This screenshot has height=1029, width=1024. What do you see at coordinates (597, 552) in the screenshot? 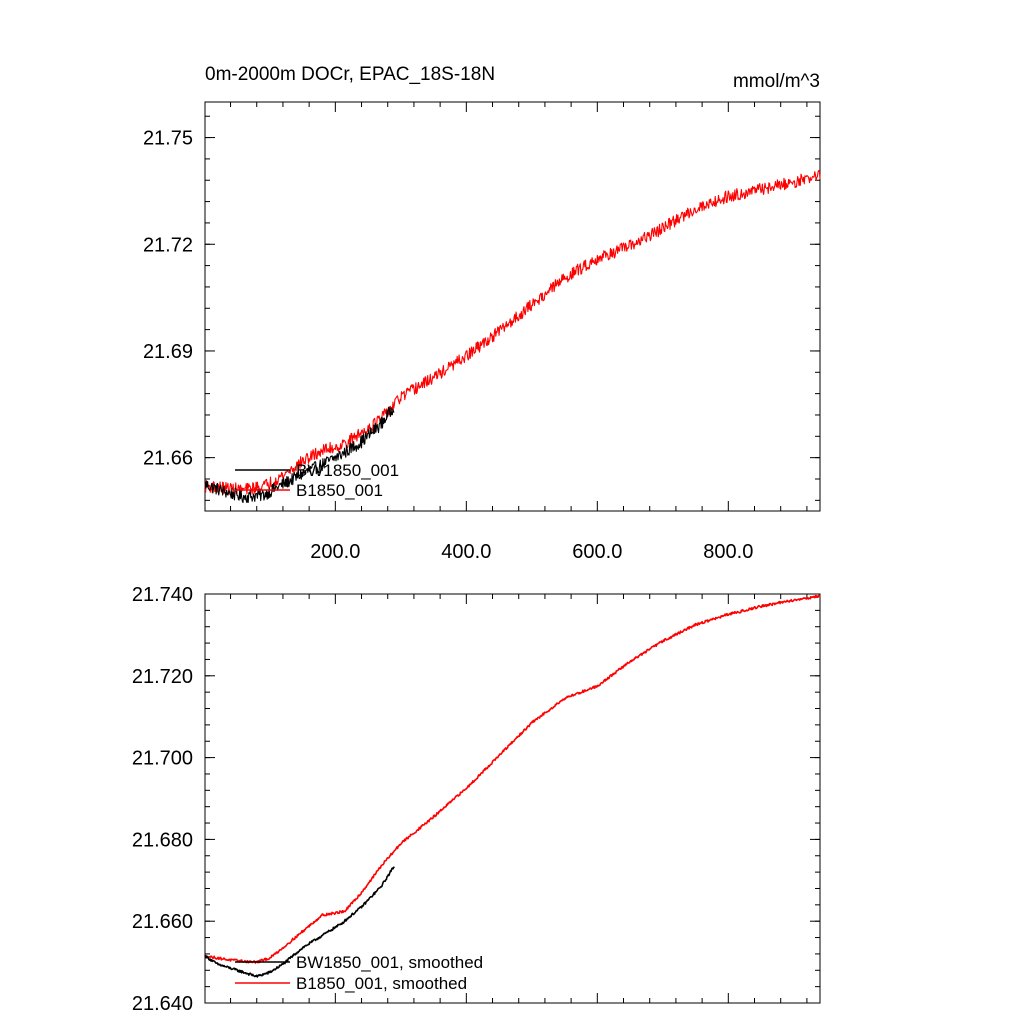
I see `top-x-tick-label: 600.0` at bounding box center [597, 552].